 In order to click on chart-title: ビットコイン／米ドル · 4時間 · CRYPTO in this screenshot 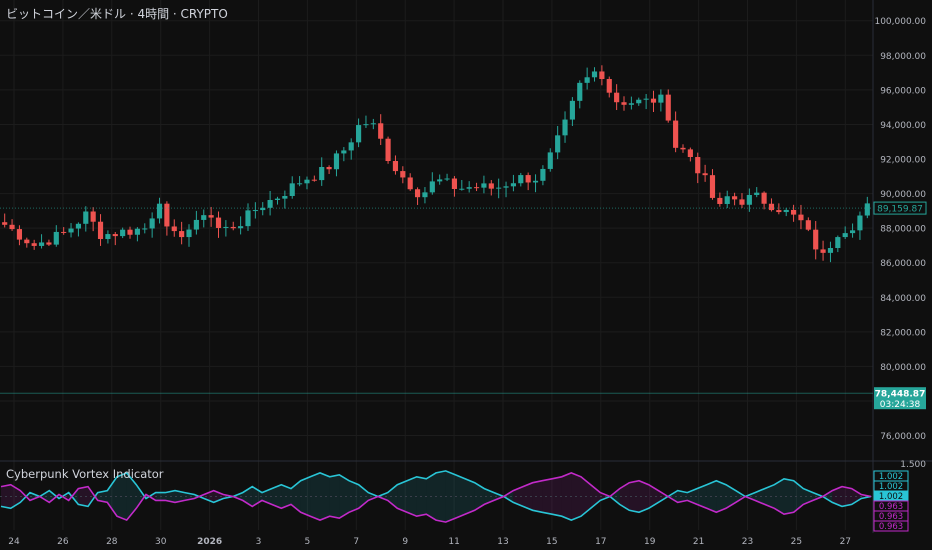, I will do `click(117, 14)`.